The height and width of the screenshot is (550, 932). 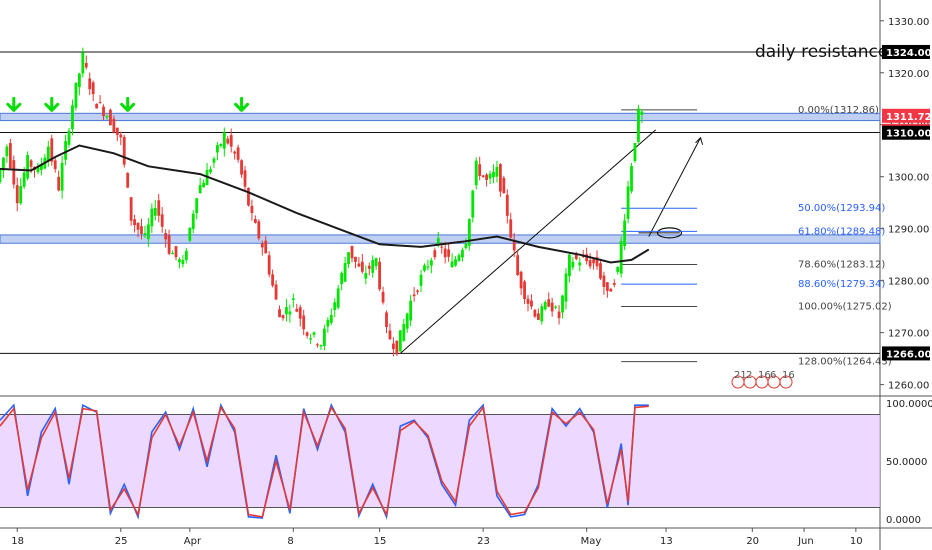 What do you see at coordinates (17, 541) in the screenshot?
I see `time-tick-label-0: 18` at bounding box center [17, 541].